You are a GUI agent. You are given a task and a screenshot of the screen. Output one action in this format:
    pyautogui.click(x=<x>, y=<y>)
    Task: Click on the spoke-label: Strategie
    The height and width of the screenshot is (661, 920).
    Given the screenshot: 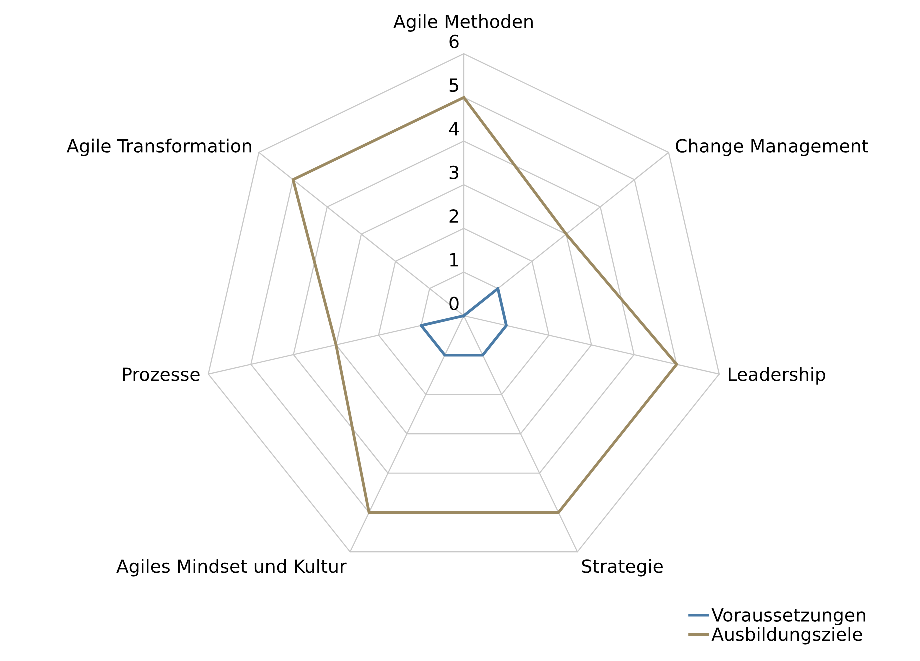 What is the action you would take?
    pyautogui.click(x=622, y=568)
    